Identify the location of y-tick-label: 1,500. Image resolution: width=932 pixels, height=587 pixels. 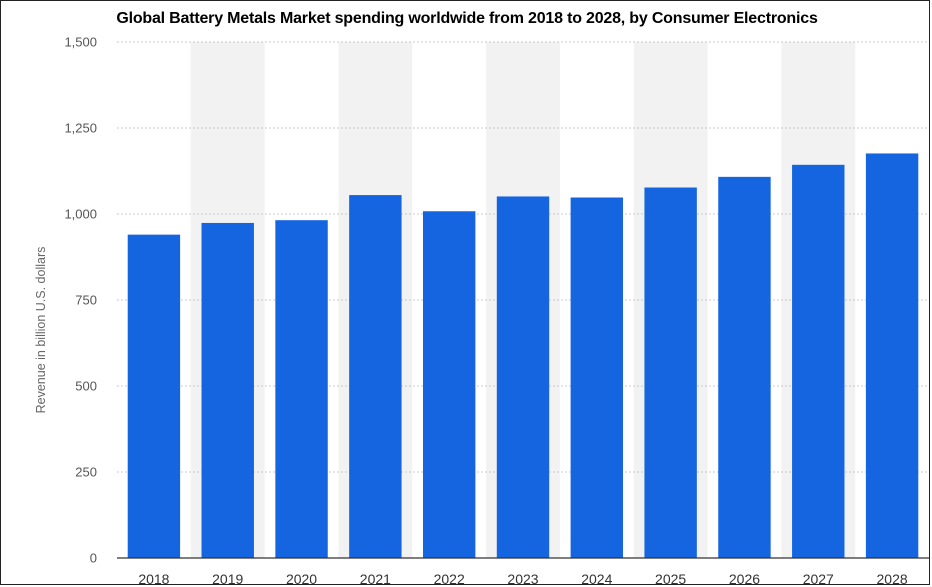
(80, 42).